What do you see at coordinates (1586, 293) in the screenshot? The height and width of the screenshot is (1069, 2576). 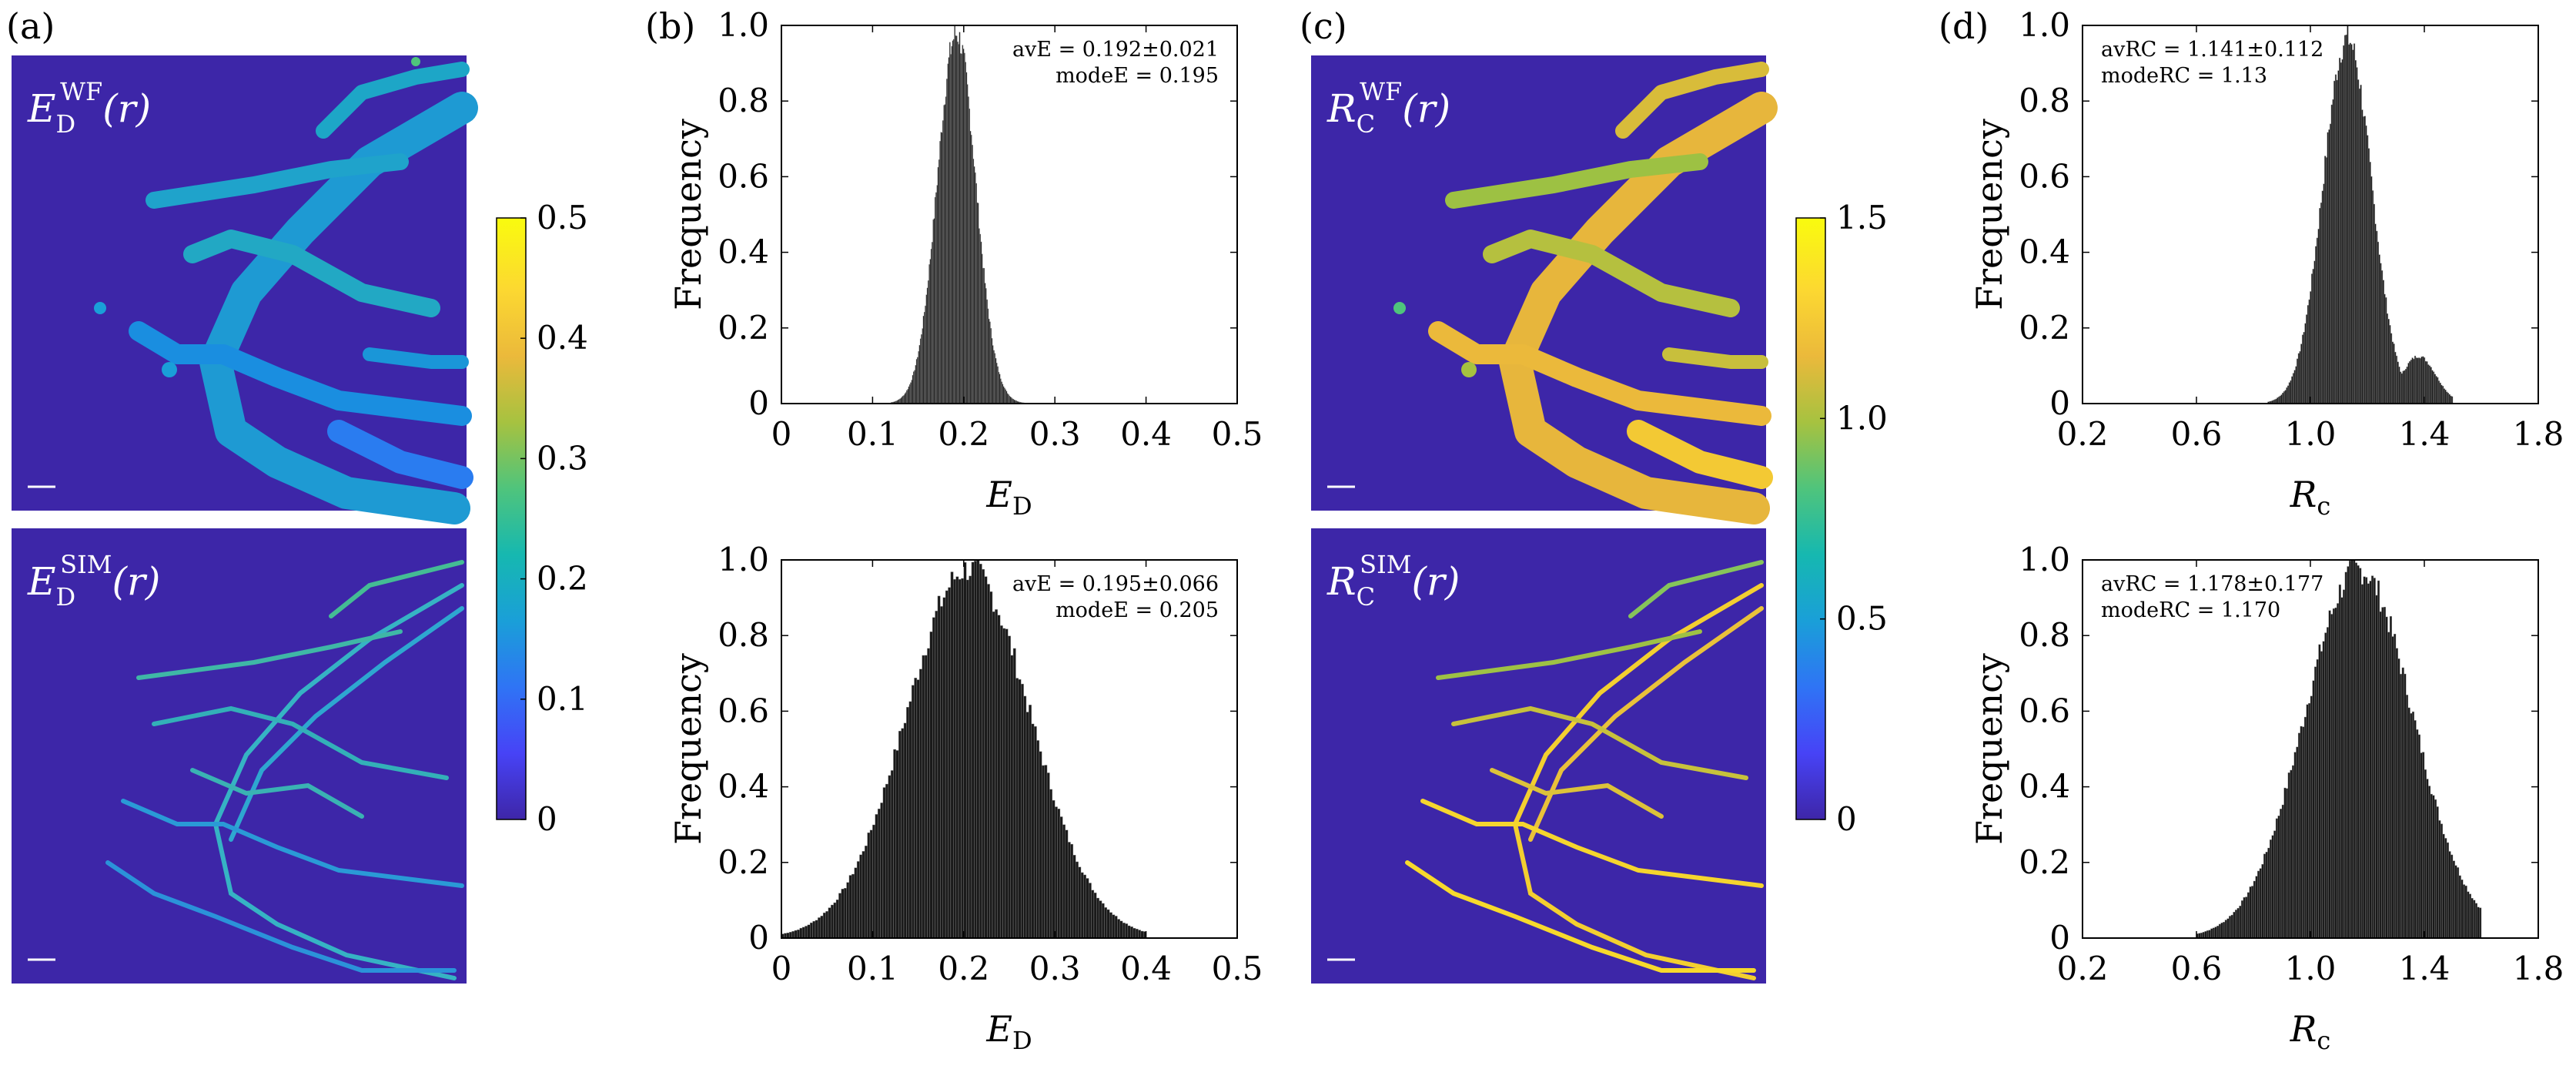 I see `structure-c-top` at bounding box center [1586, 293].